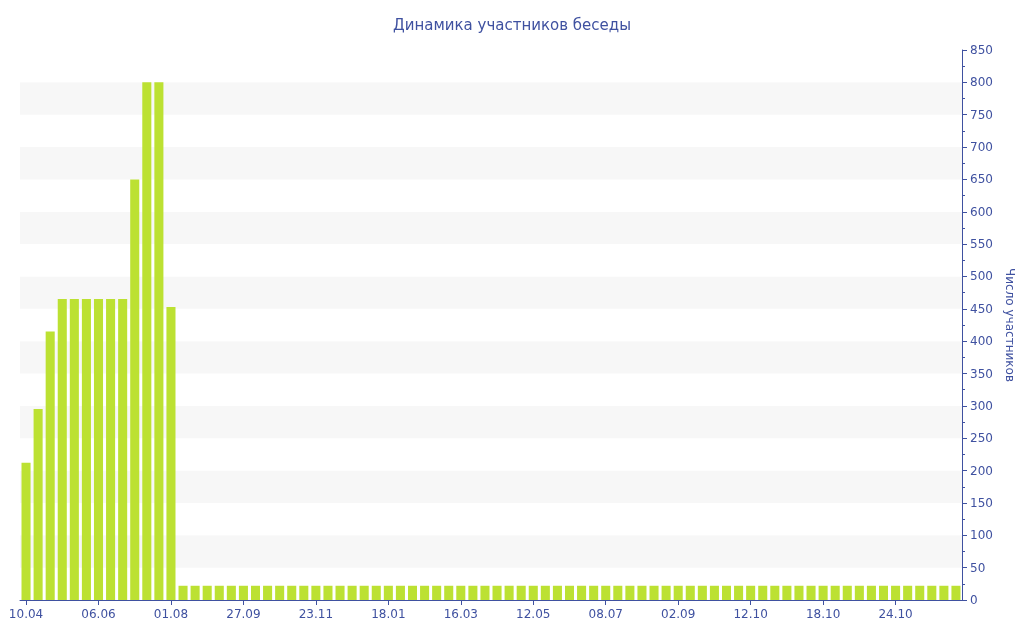 This screenshot has width=1024, height=640. Describe the element at coordinates (981, 470) in the screenshot. I see `y-tick-label: 200` at that location.